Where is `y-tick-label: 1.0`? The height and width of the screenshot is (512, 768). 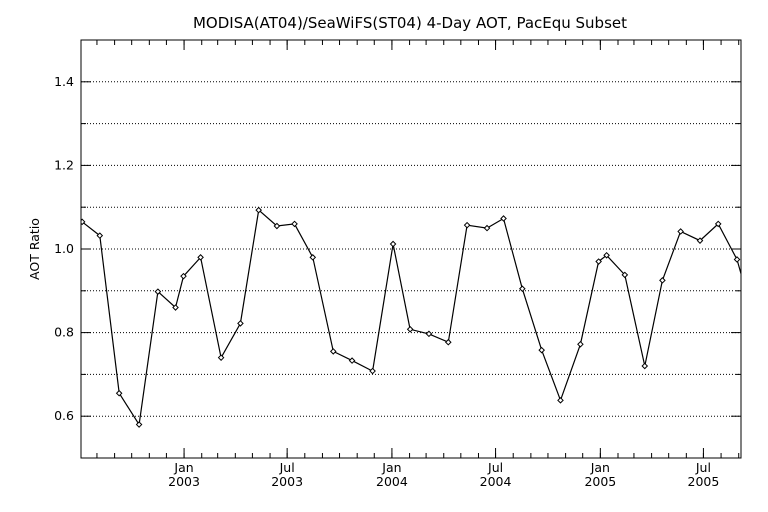 y-tick-label: 1.0 is located at coordinates (64, 248).